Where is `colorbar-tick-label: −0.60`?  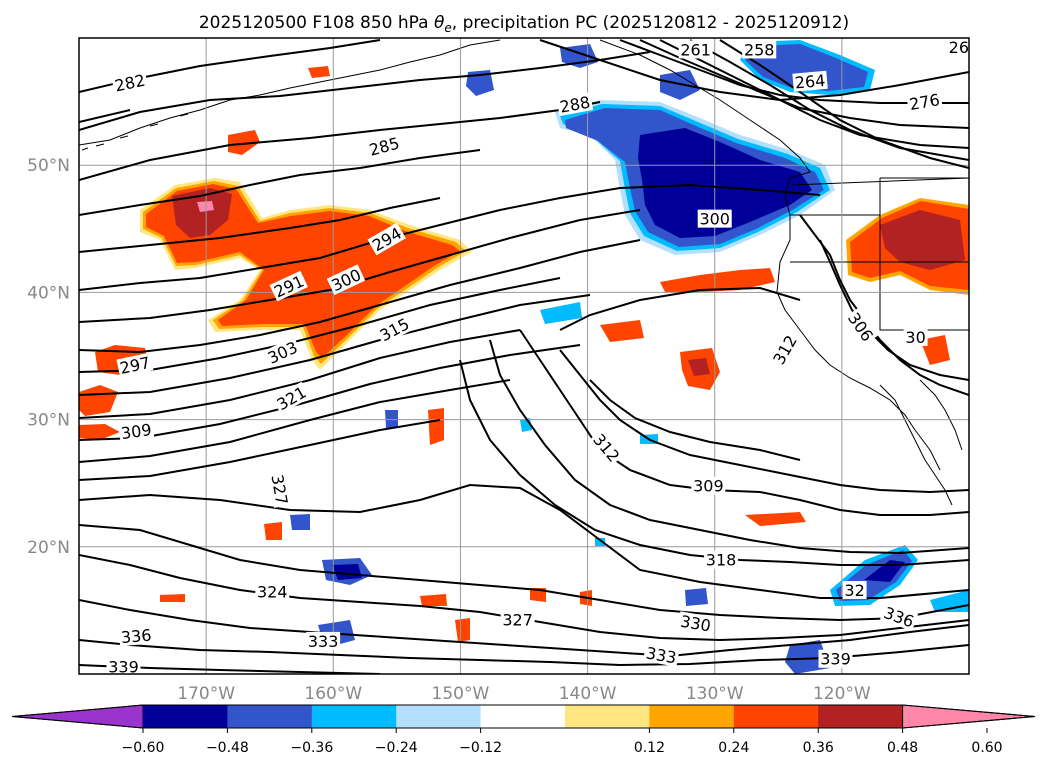
colorbar-tick-label: −0.60 is located at coordinates (143, 748).